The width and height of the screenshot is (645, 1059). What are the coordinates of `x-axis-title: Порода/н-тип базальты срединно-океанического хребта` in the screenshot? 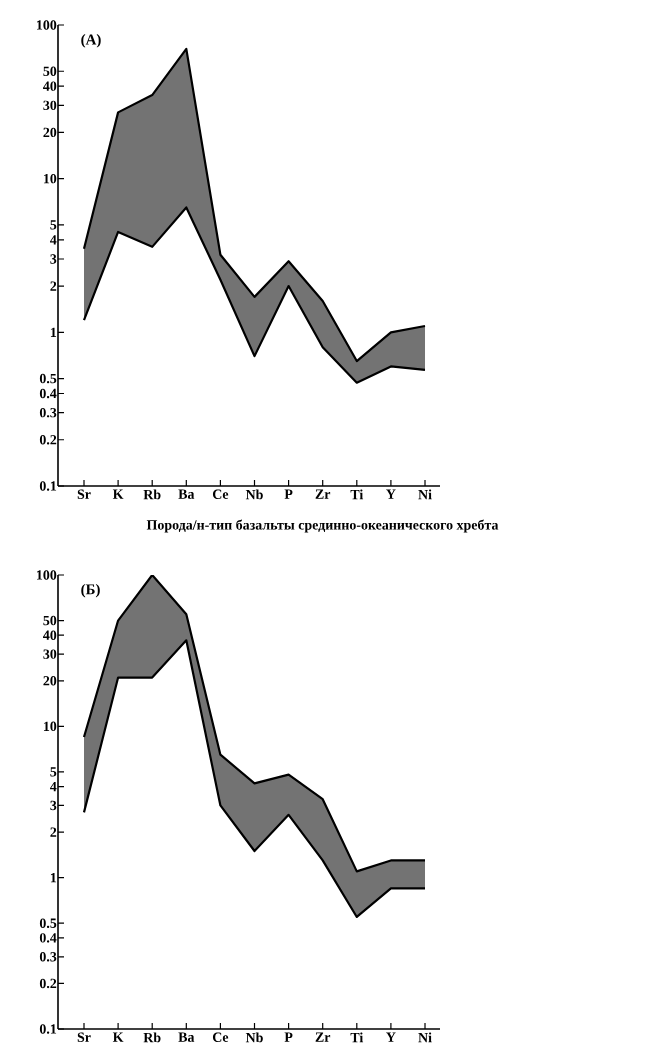 It's located at (322, 526).